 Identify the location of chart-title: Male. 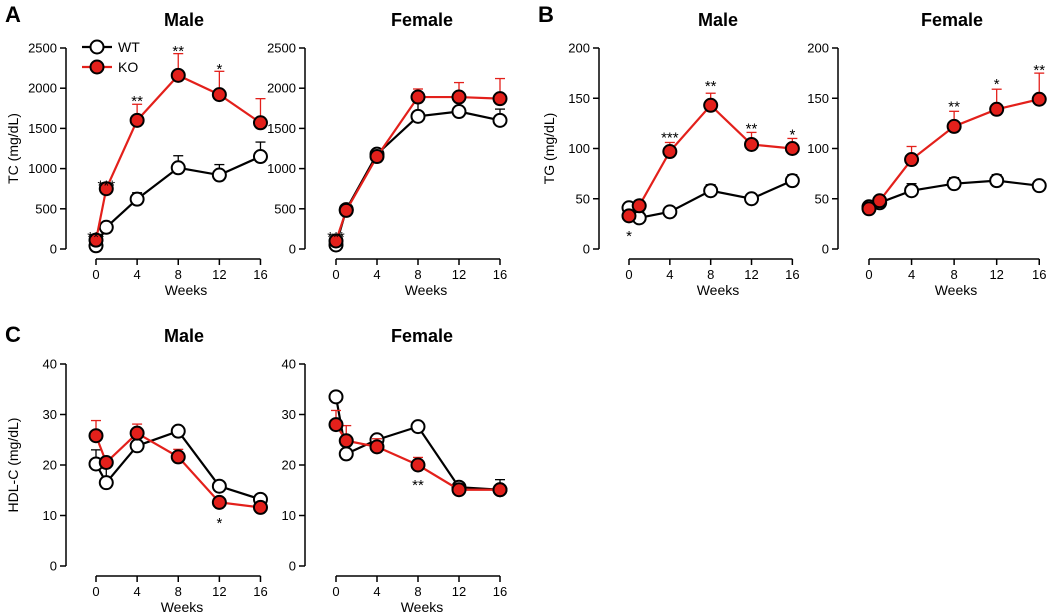
(184, 20).